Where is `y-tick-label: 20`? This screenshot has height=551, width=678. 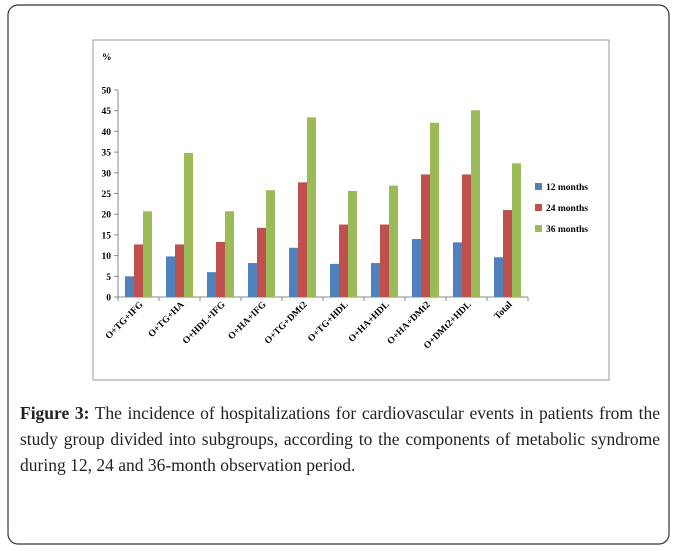
y-tick-label: 20 is located at coordinates (107, 216).